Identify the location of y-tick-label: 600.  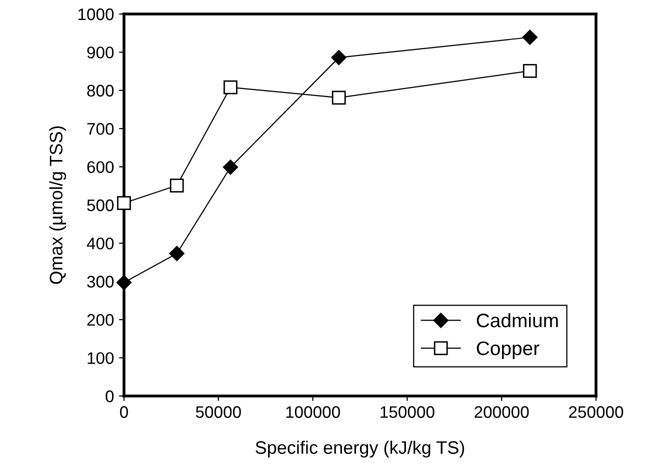
(100, 167).